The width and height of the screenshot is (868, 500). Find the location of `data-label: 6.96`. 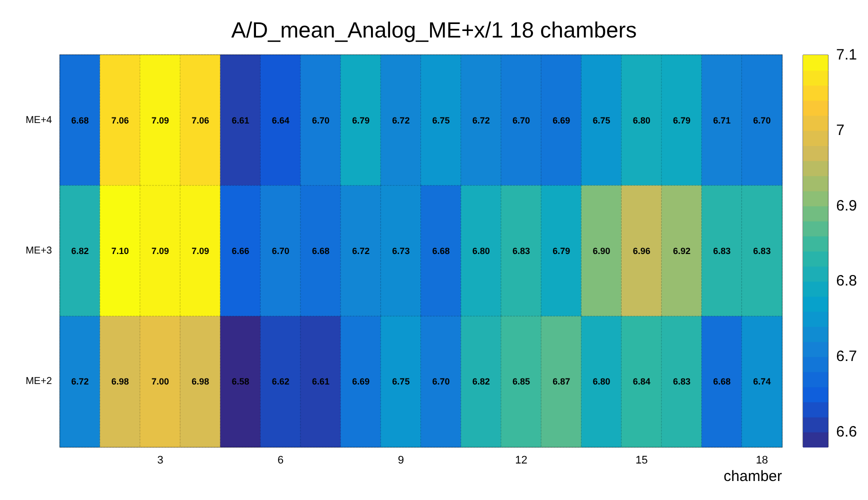

data-label: 6.96 is located at coordinates (641, 251).